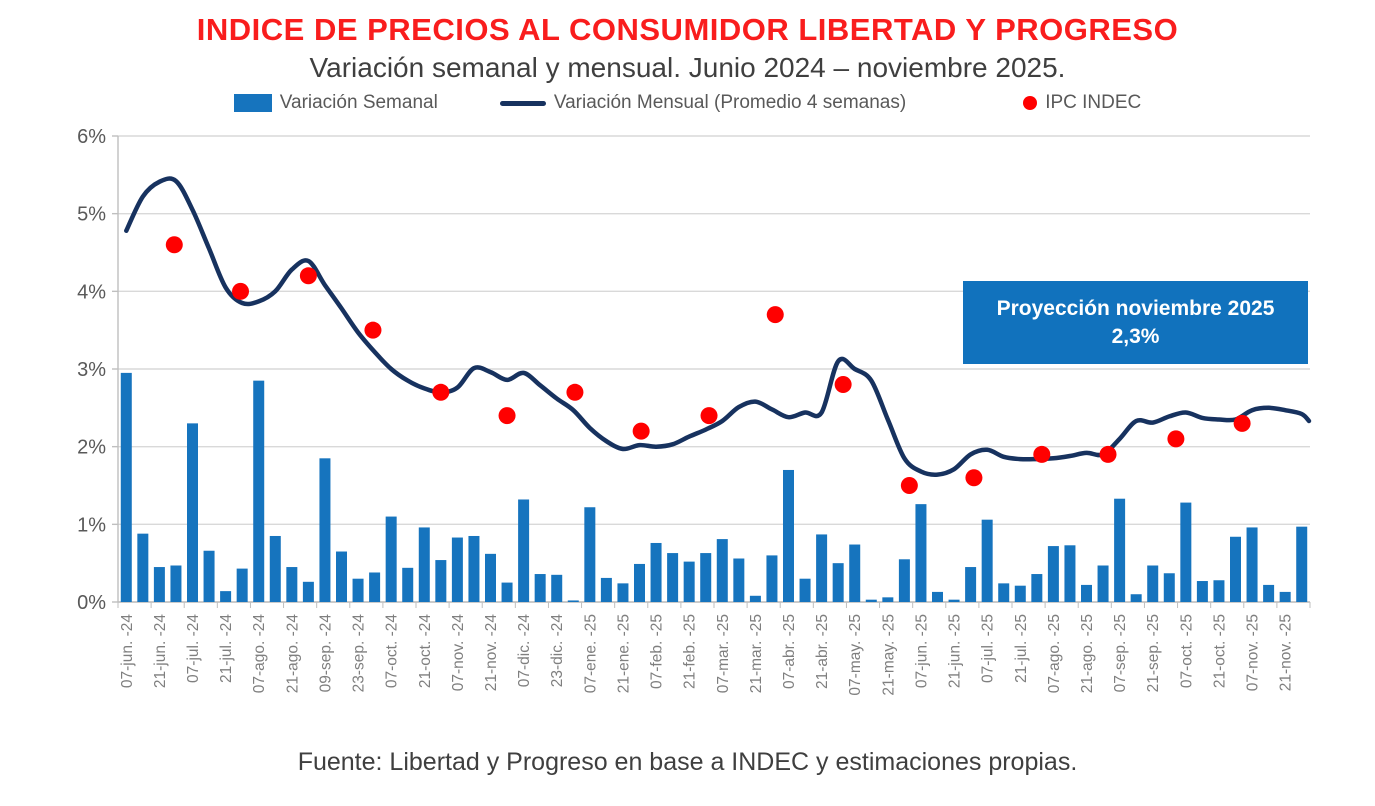  I want to click on x-tick-label: 23-dic. -24, so click(557, 651).